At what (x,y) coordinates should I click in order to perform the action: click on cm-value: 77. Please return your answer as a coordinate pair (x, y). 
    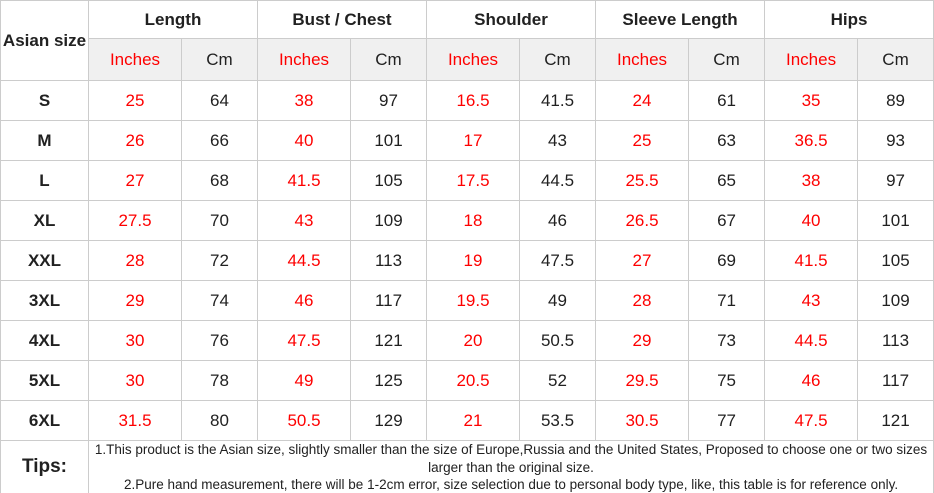
    Looking at the image, I should click on (727, 420).